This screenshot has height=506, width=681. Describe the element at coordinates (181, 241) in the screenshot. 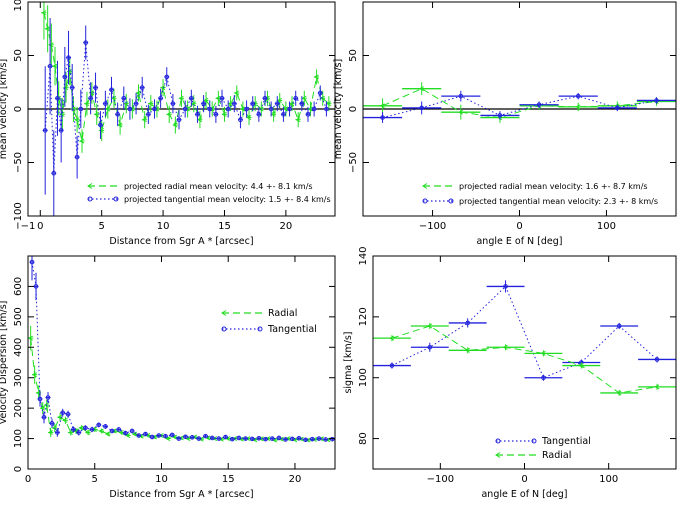

I see `x-axis-label: Distance from Sgr A * [arcsec]` at that location.